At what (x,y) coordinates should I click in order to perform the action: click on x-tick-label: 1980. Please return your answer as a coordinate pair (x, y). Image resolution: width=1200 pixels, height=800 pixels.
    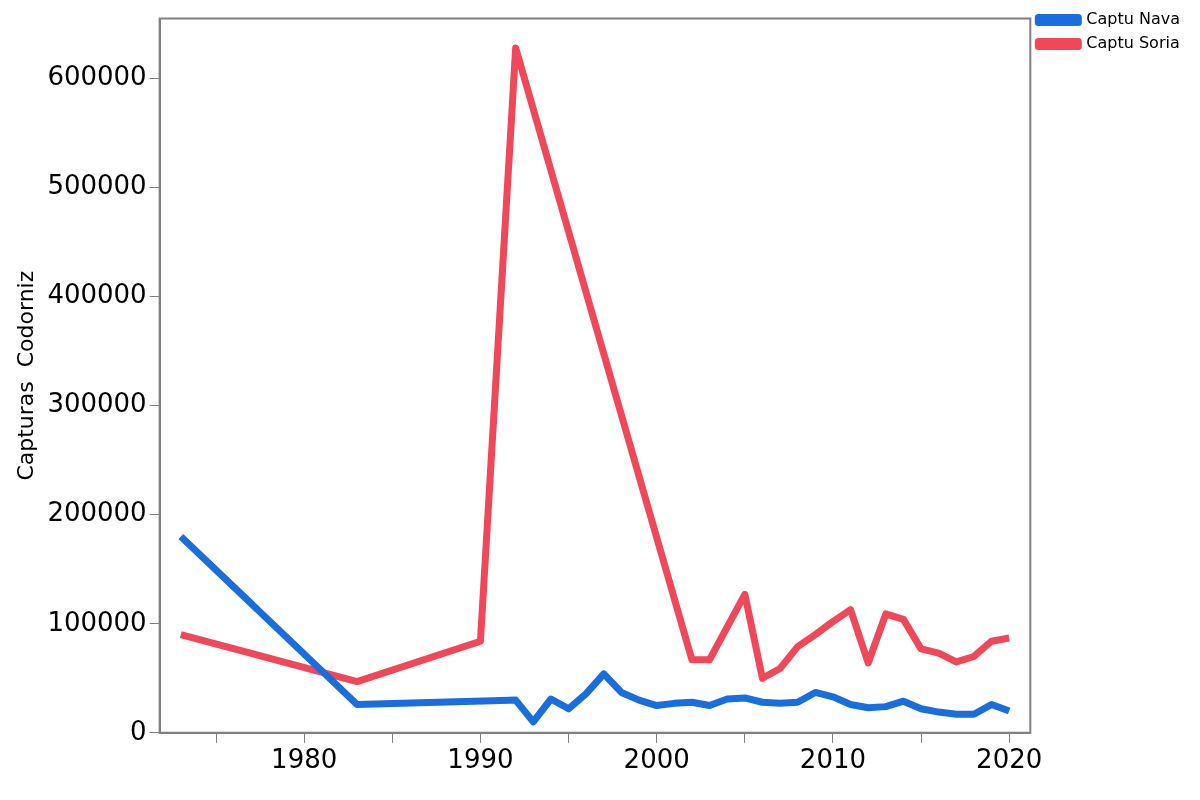
    Looking at the image, I should click on (304, 759).